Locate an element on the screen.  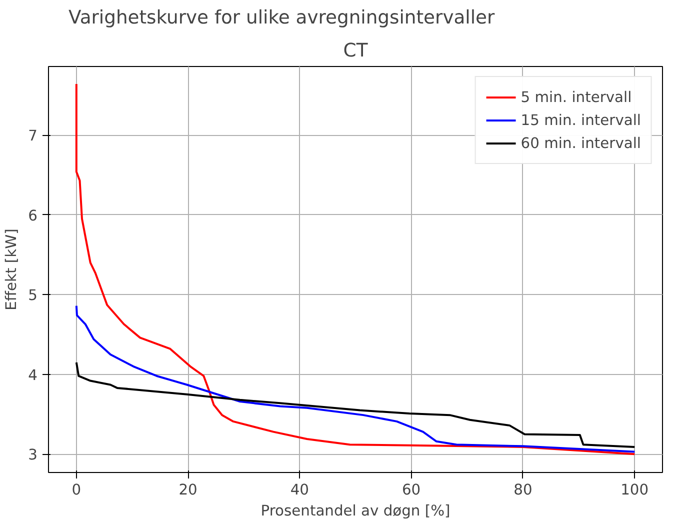
x-tick-label: 80 is located at coordinates (523, 490).